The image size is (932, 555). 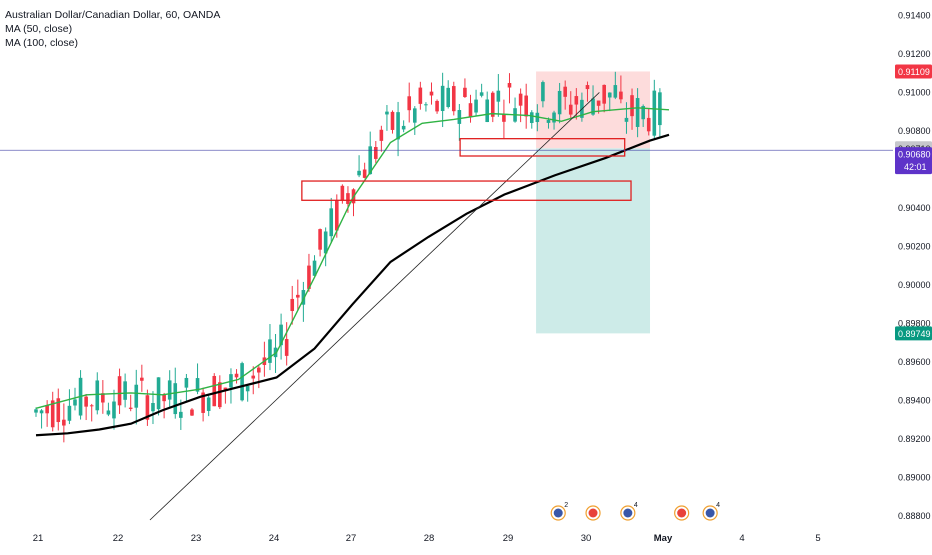 What do you see at coordinates (593, 241) in the screenshot?
I see `take-profit-zone` at bounding box center [593, 241].